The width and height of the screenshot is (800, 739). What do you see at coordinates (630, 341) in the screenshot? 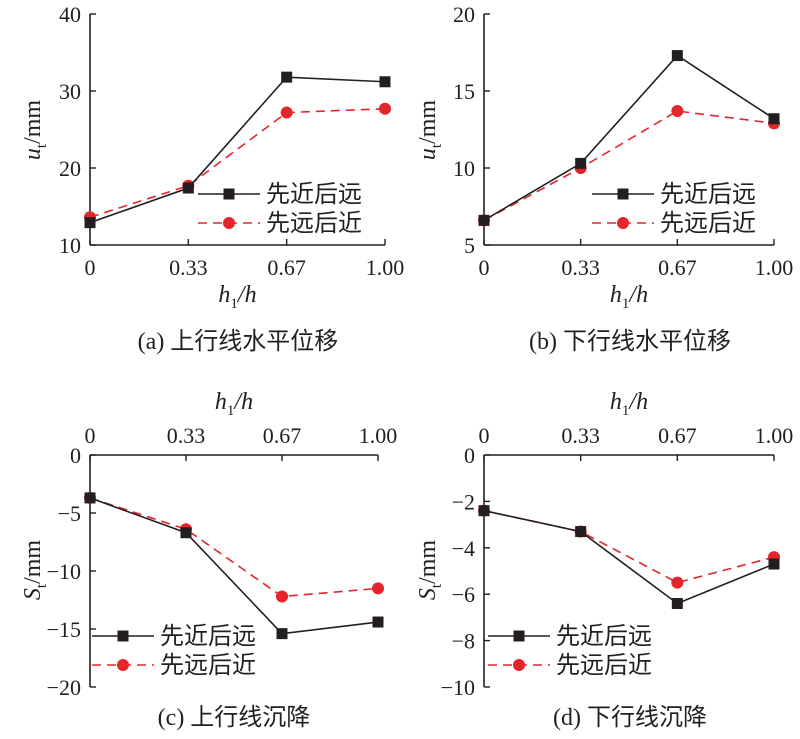
I see `panel-caption: (b) 下行线水平位移` at bounding box center [630, 341].